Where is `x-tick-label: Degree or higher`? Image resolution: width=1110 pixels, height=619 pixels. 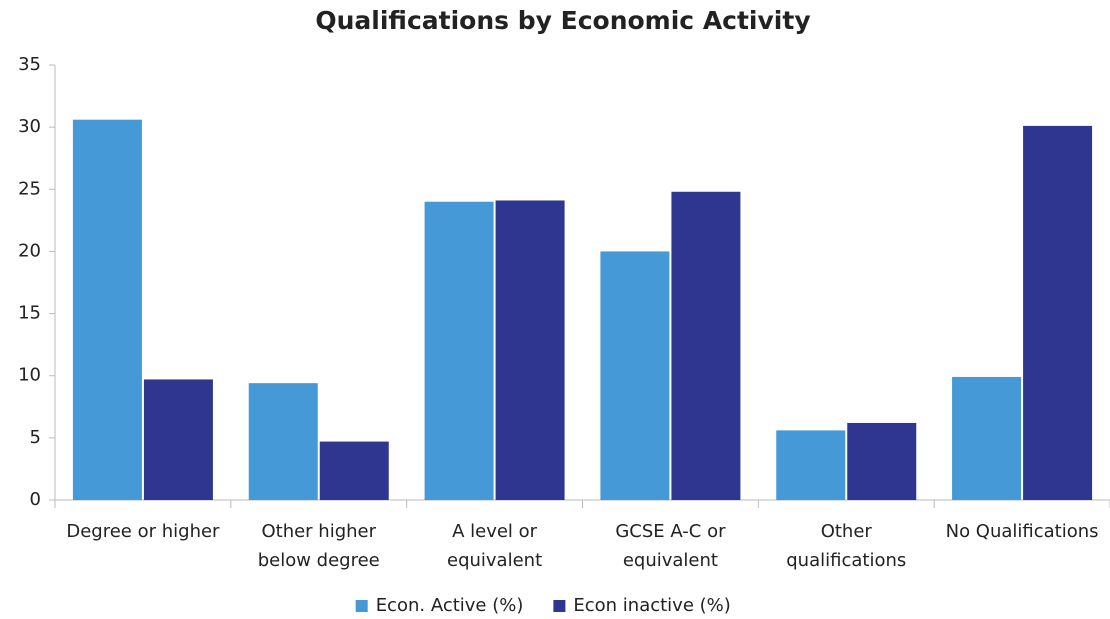 x-tick-label: Degree or higher is located at coordinates (143, 531).